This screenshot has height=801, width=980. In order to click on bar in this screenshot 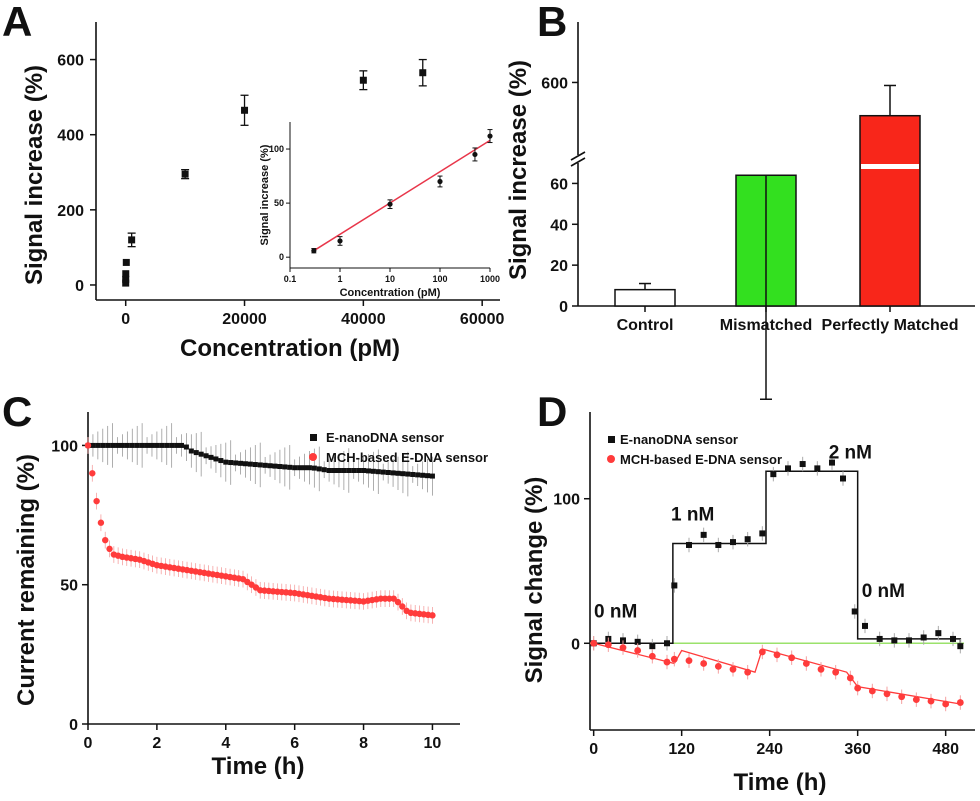, I will do `click(890, 210)`.